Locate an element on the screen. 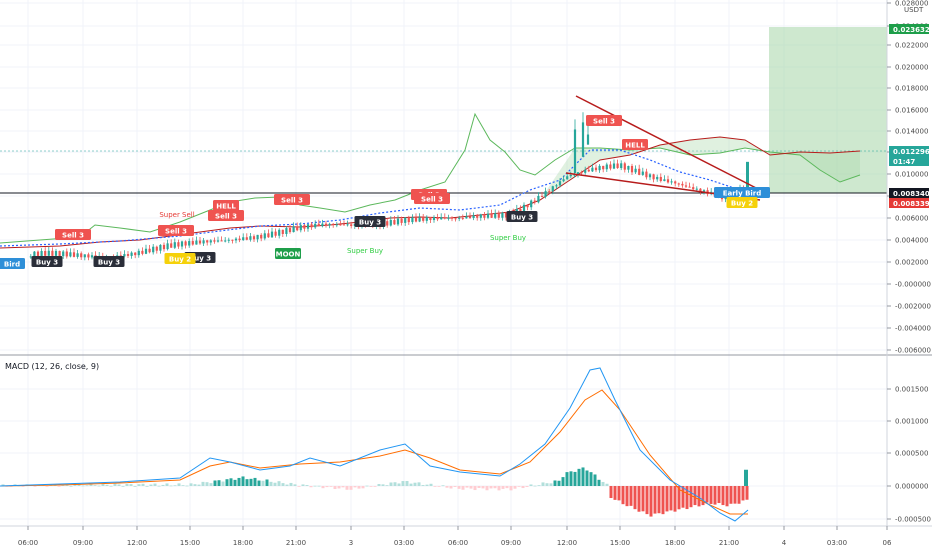  signal-marker: Buy 2 is located at coordinates (742, 202).